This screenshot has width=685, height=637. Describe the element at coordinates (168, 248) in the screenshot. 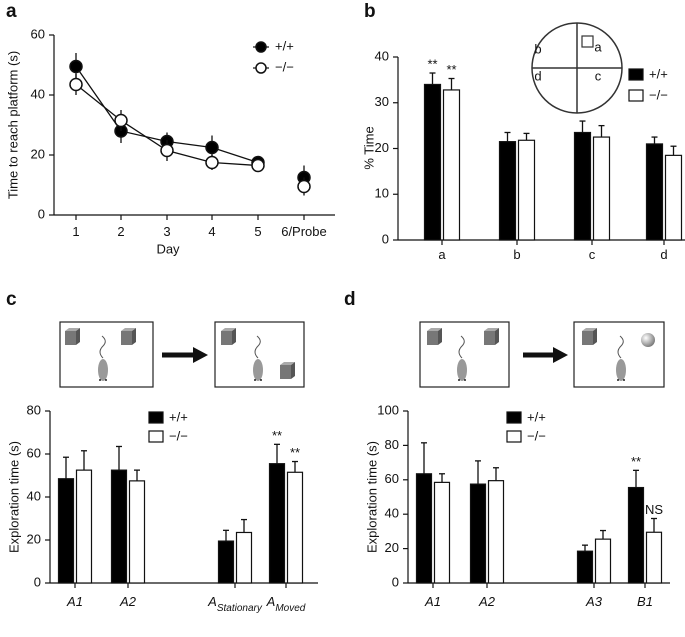

I see `x-axis-label: Day` at that location.